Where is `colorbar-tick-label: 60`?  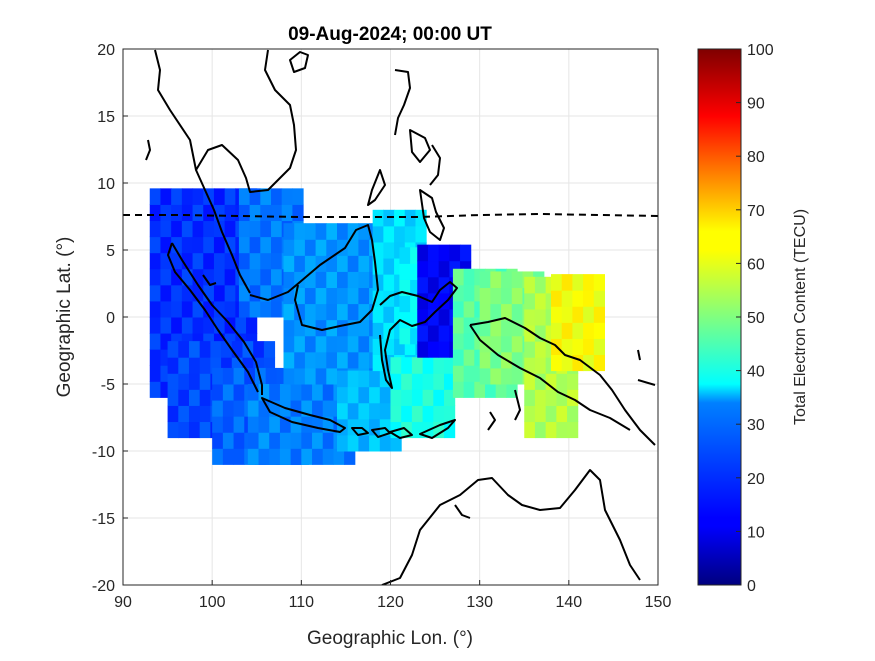 colorbar-tick-label: 60 is located at coordinates (756, 264).